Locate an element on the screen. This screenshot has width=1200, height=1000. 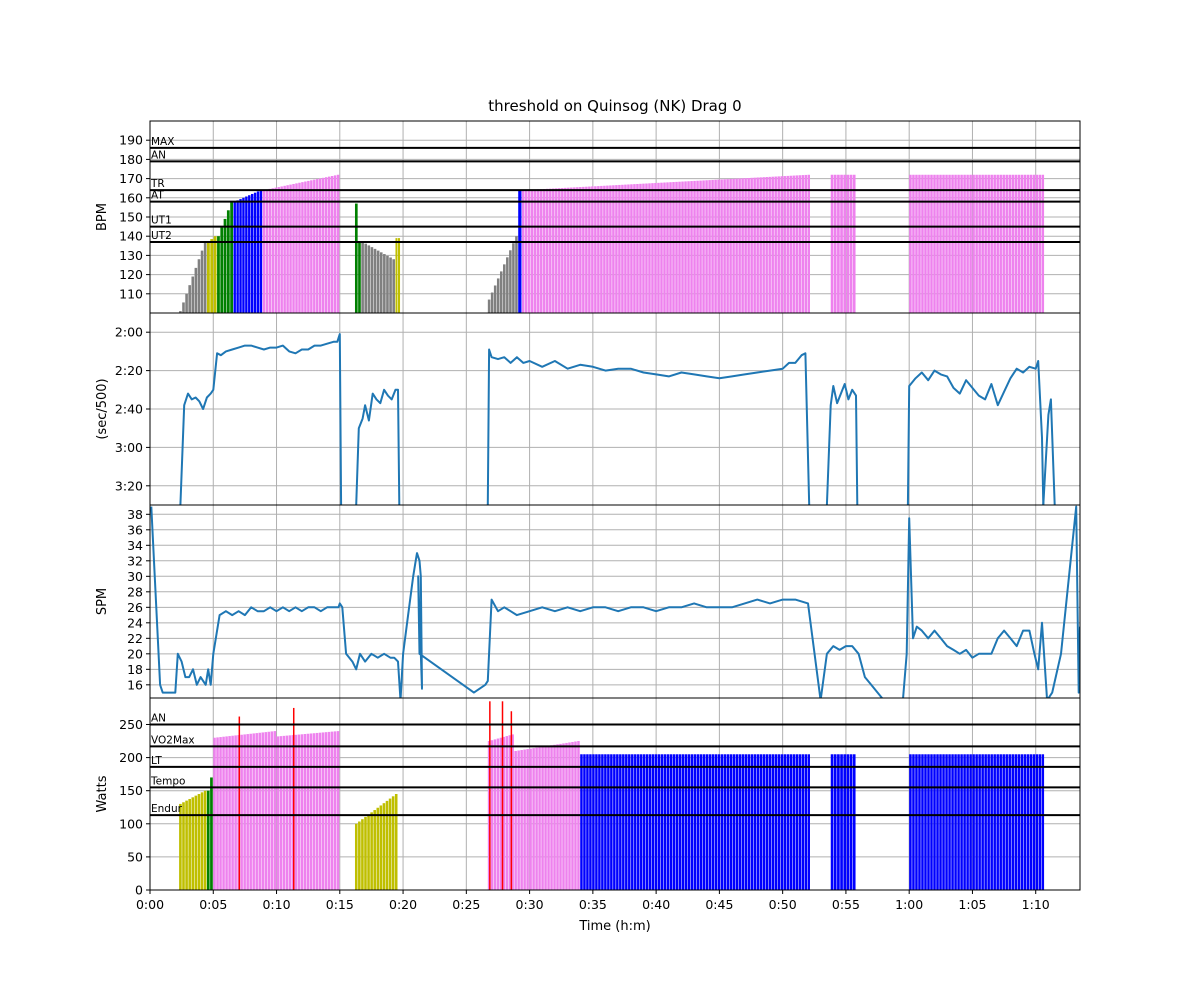
y-tick-label-hr-1: 120 is located at coordinates (131, 274).